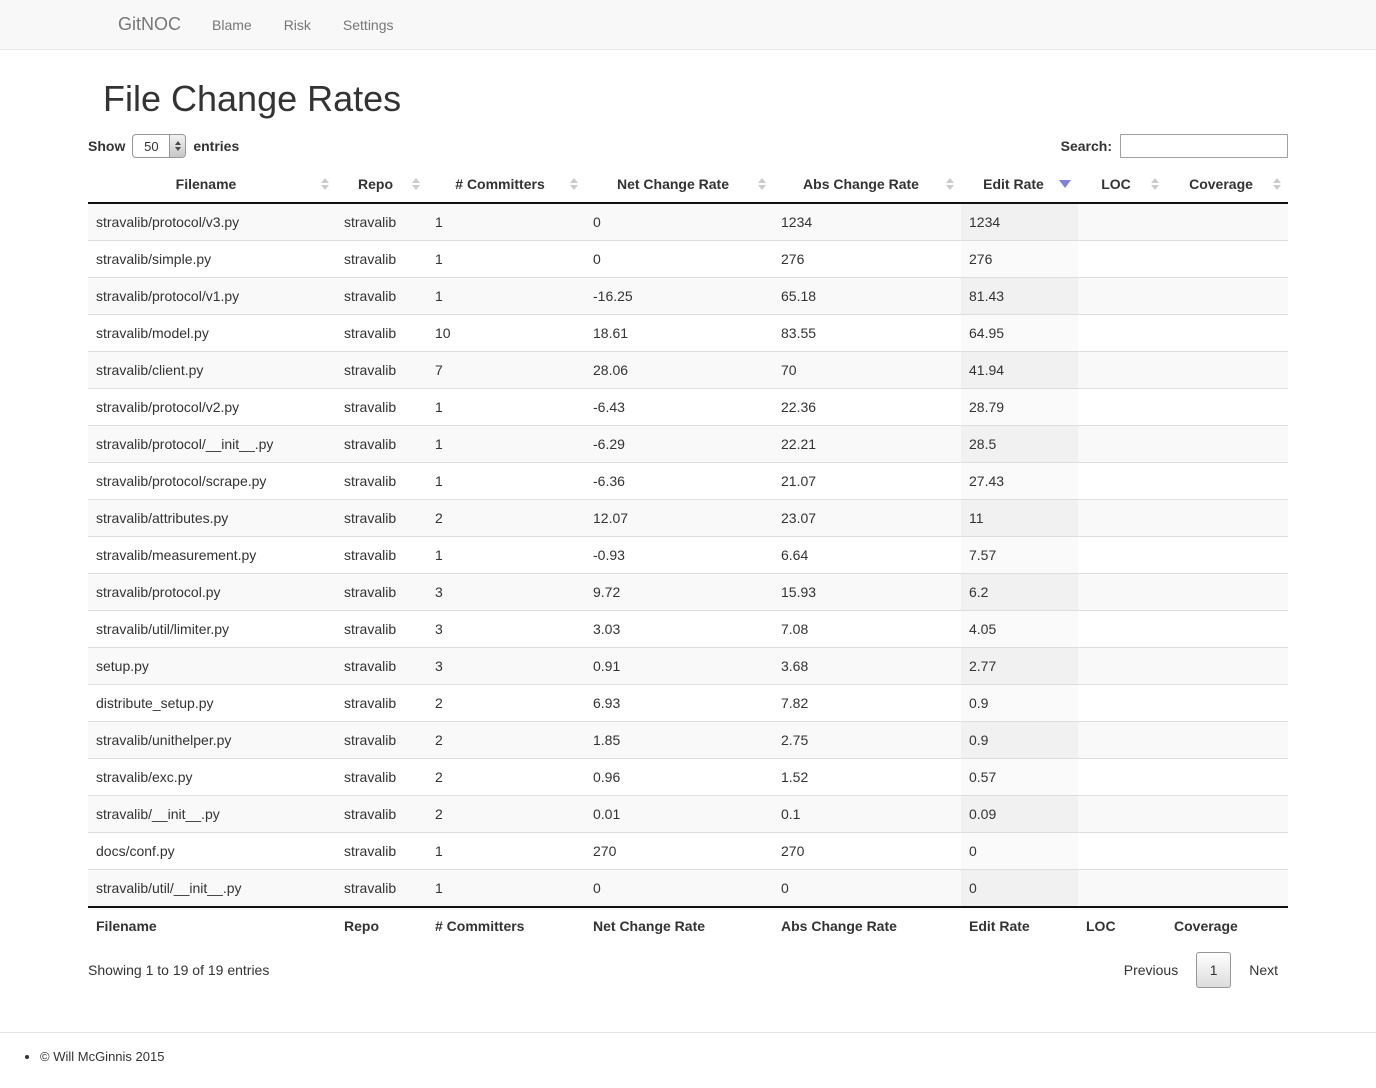 Image resolution: width=1376 pixels, height=1088 pixels. What do you see at coordinates (1204, 146) in the screenshot?
I see `search-input` at bounding box center [1204, 146].